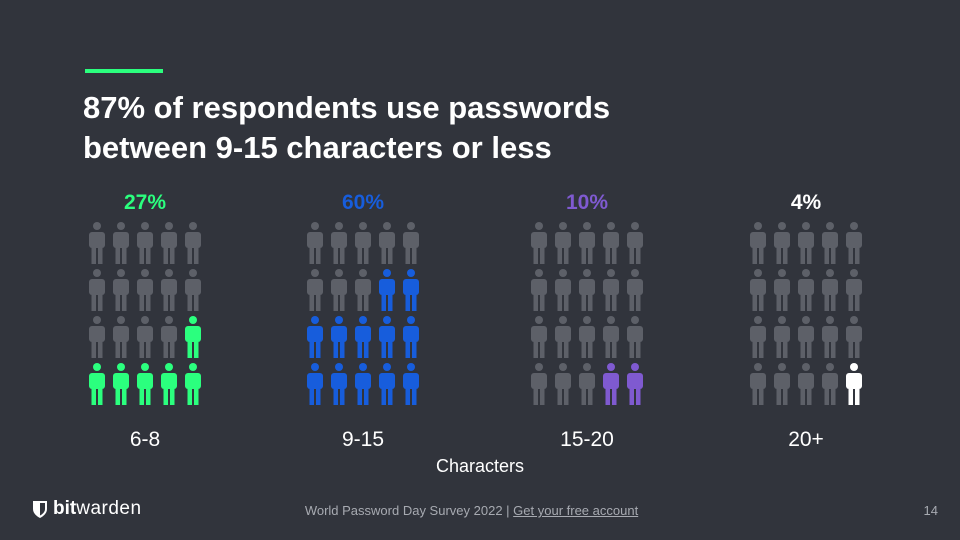  I want to click on category-label: 15-20, so click(587, 439).